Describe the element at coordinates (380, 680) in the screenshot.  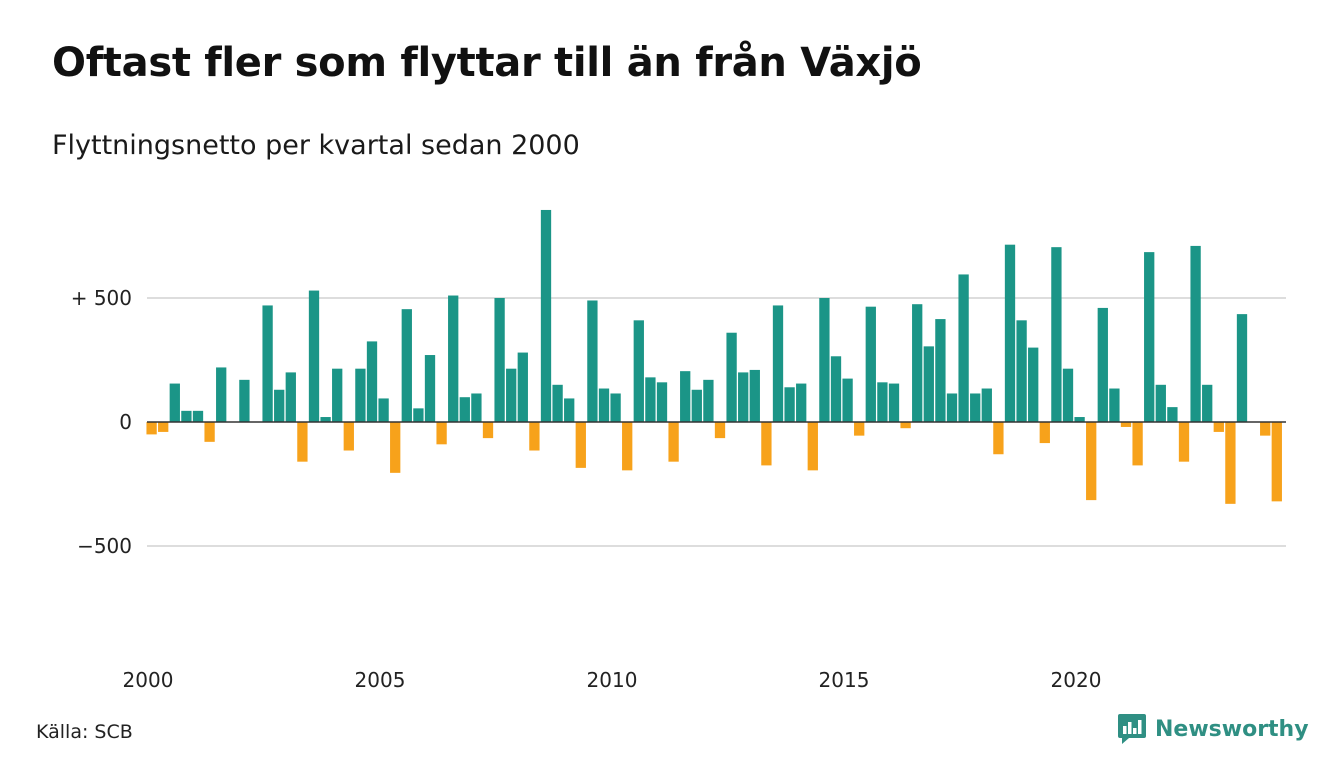
I see `x-tick-label: 2005` at that location.